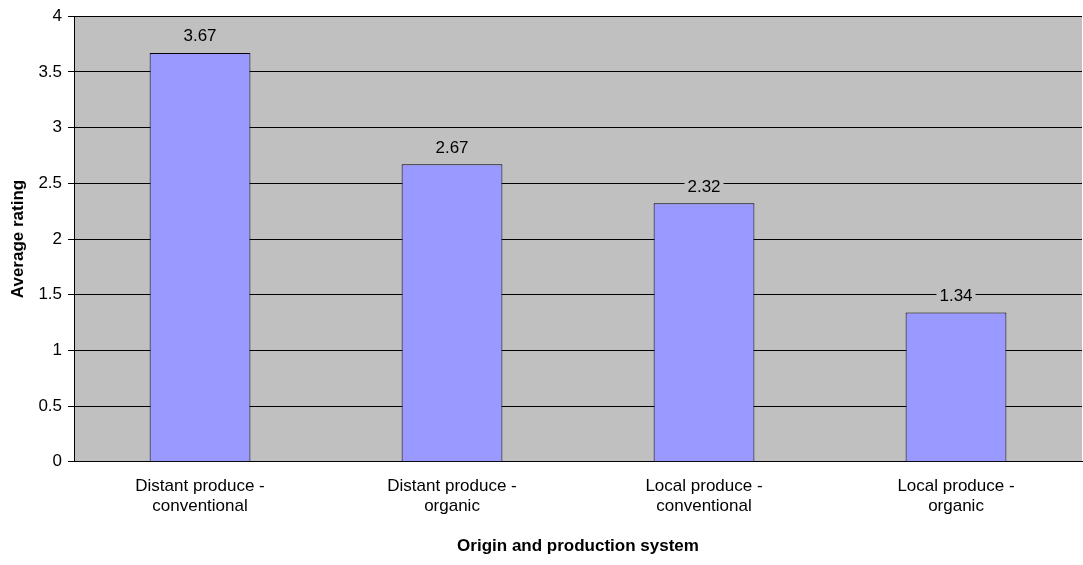 The width and height of the screenshot is (1083, 565). Describe the element at coordinates (452, 147) in the screenshot. I see `data-label: 2.67` at that location.